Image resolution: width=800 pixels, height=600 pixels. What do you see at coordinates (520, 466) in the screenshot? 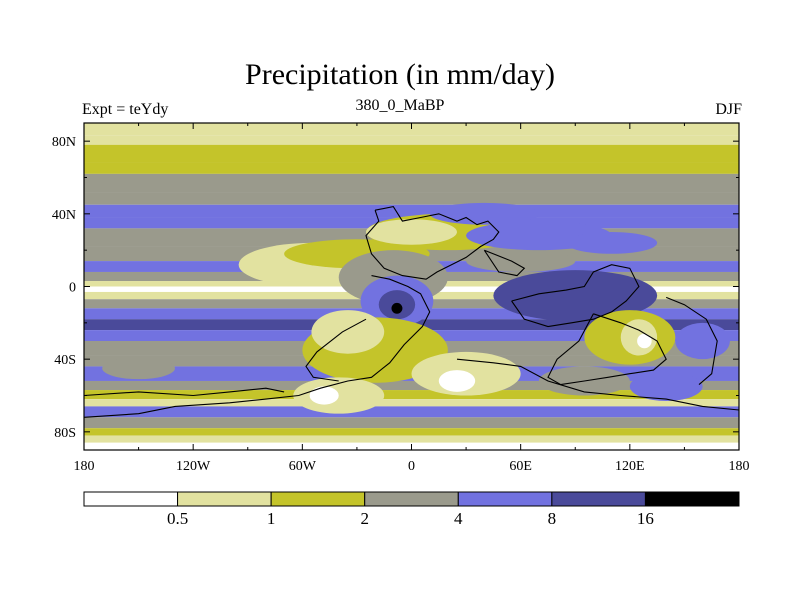
I see `x-tick-label: 60E` at bounding box center [520, 466].